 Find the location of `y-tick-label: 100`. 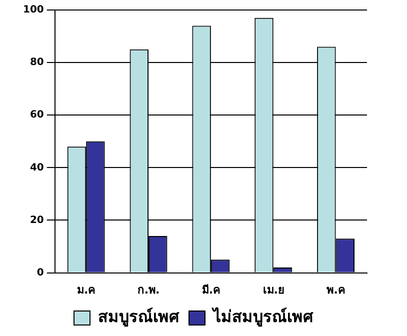

y-tick-label: 100 is located at coordinates (33, 10).